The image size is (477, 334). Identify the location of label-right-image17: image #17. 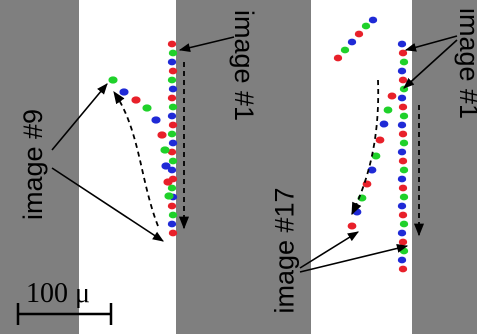
(284, 250).